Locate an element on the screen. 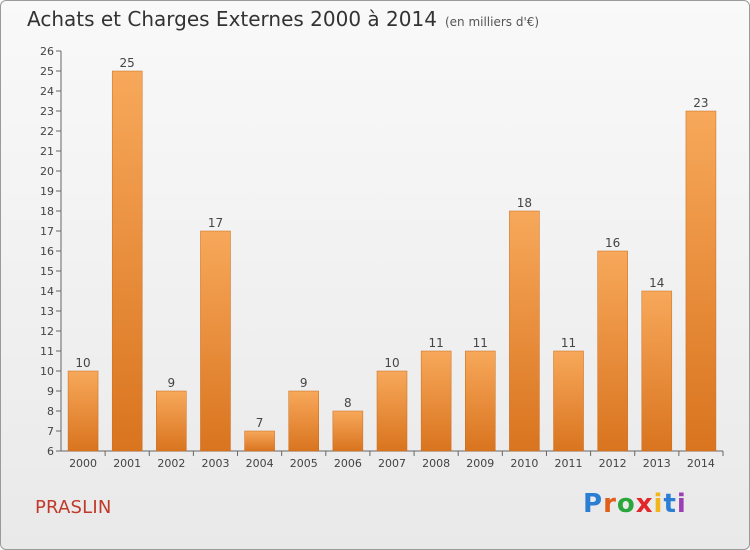  place-label: PRASLIN is located at coordinates (73, 507).